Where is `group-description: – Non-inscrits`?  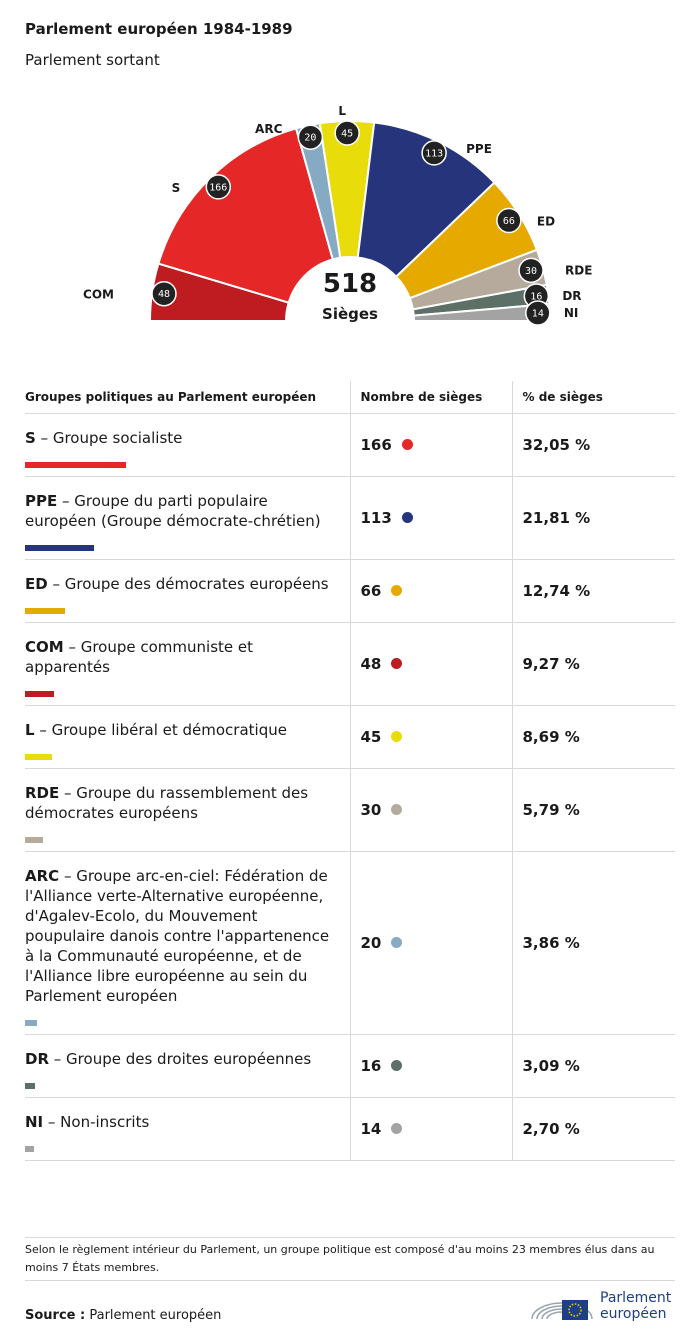
group-description: – Non-inscrits is located at coordinates (96, 1122).